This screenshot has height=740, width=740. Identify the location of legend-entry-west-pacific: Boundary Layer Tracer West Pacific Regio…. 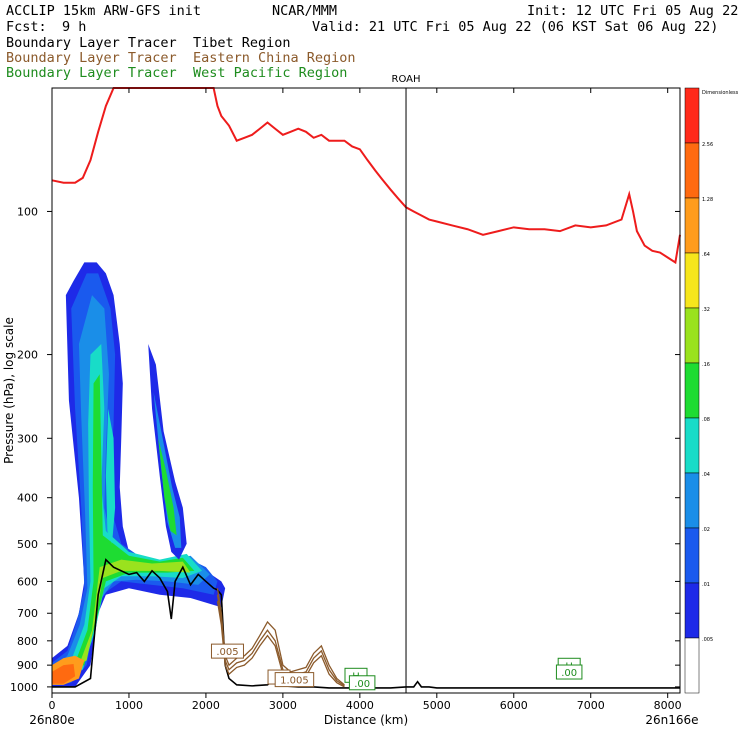
(176, 73).